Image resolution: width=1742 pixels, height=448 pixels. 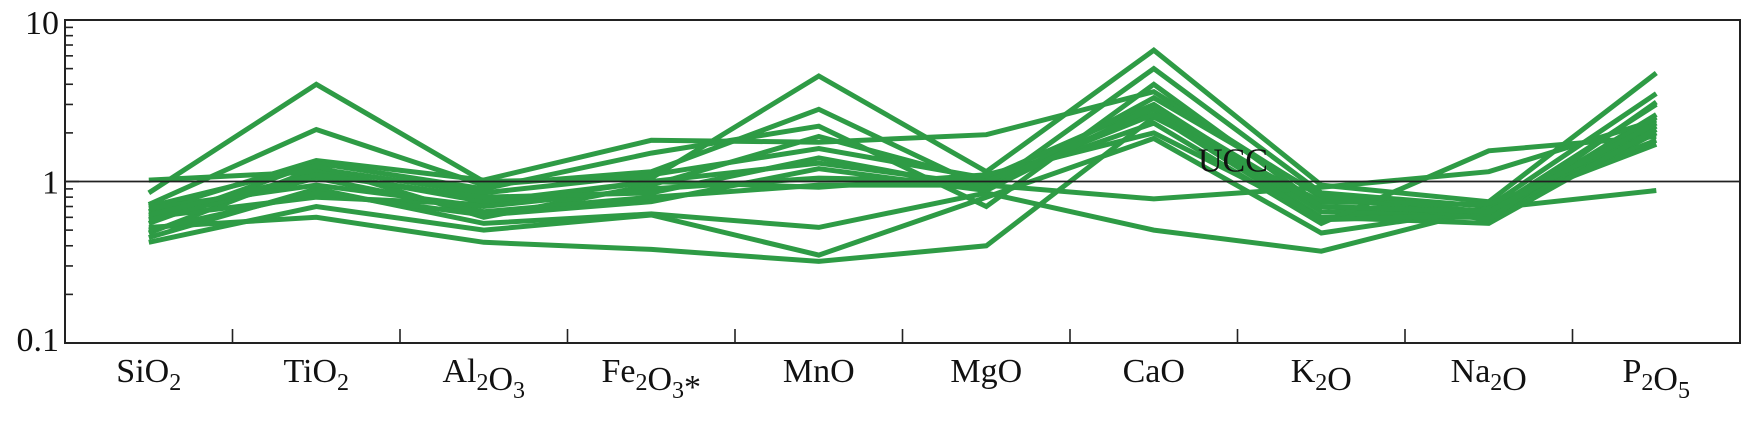 I want to click on label-part: SiO, so click(x=142, y=371).